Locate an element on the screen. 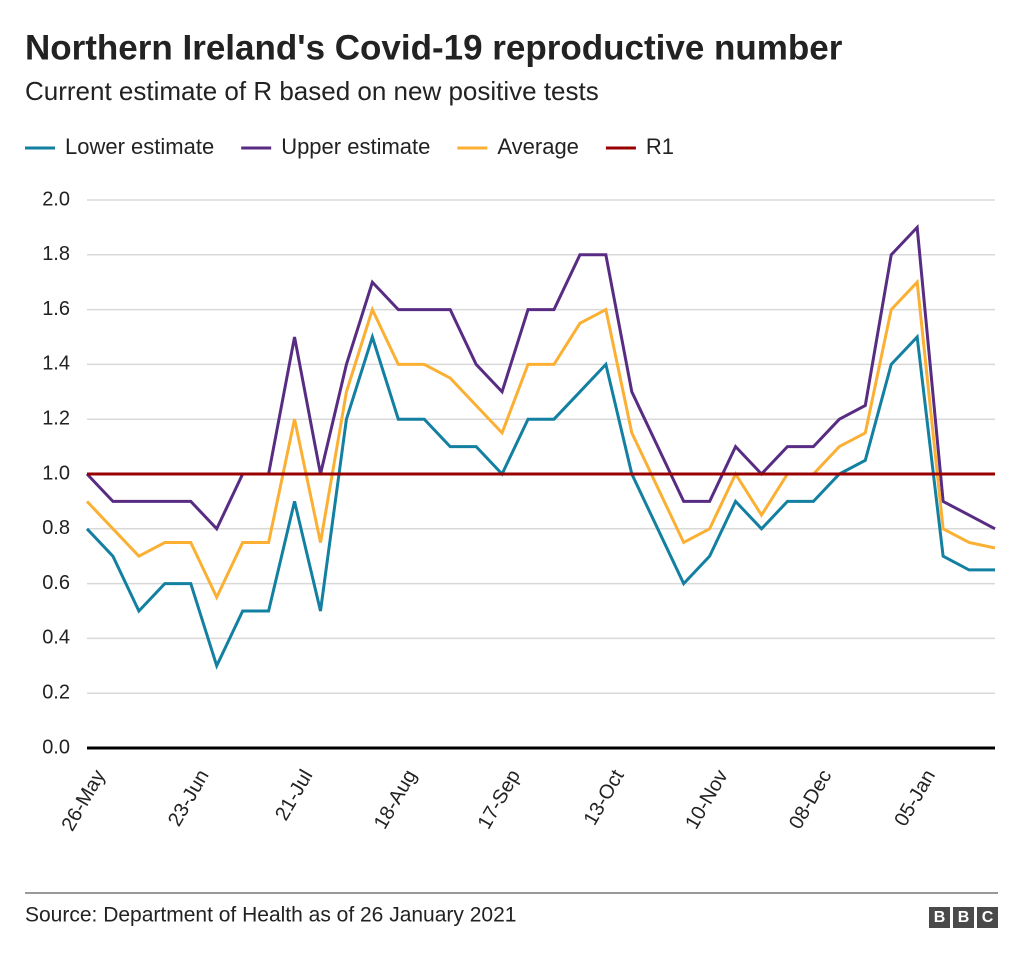  x-tick-label: 08-Dec is located at coordinates (810, 799).